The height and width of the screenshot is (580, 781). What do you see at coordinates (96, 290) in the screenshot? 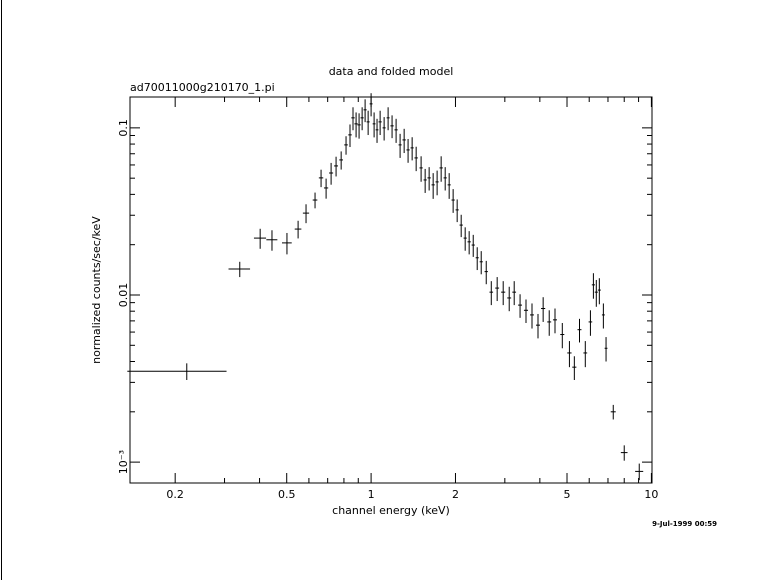
I see `y-axis-label: normalized counts/sec/keV` at bounding box center [96, 290].